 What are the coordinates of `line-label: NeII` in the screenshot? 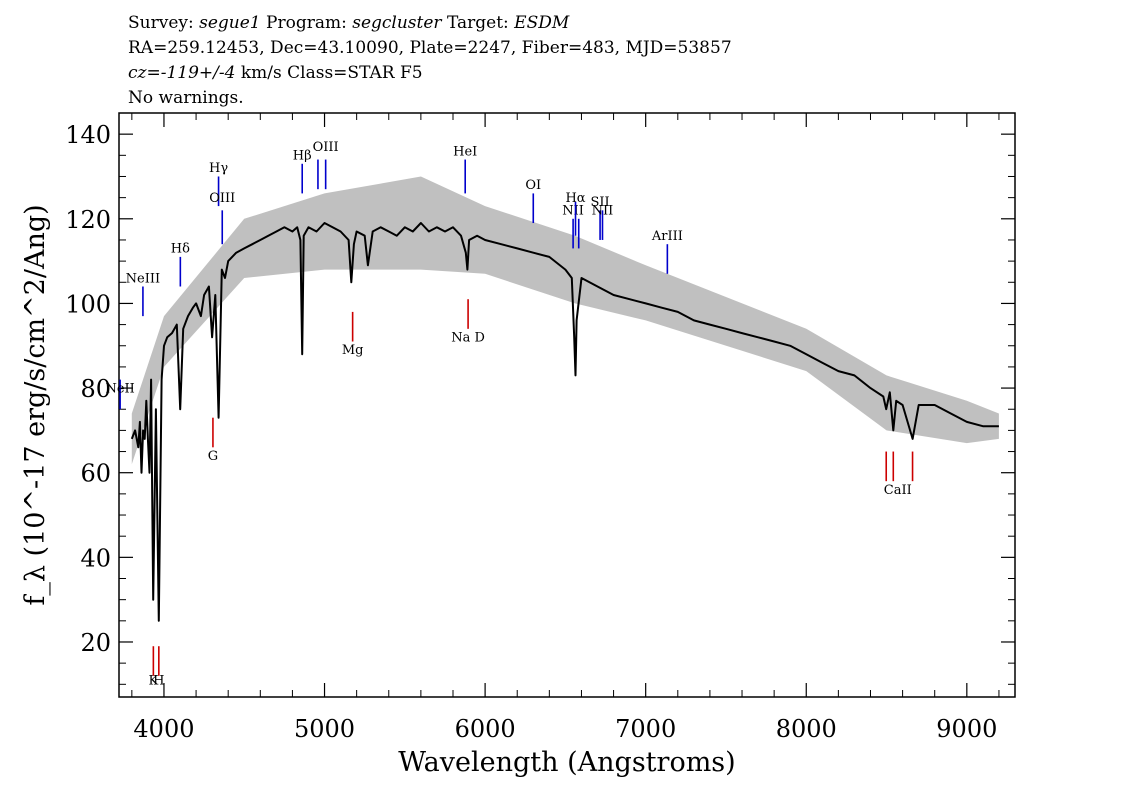 It's located at (119, 388).